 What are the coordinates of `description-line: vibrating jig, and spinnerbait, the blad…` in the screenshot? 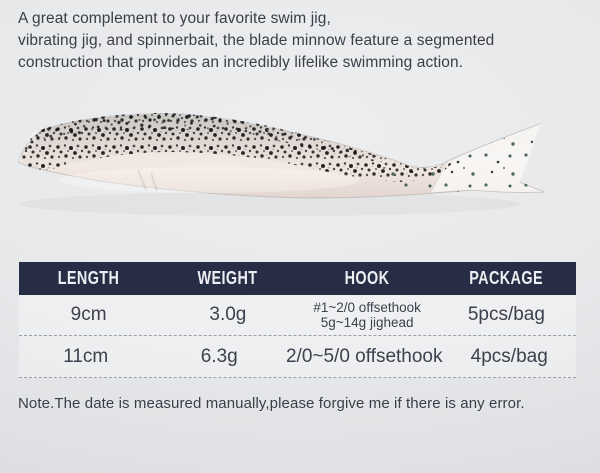 It's located at (256, 40).